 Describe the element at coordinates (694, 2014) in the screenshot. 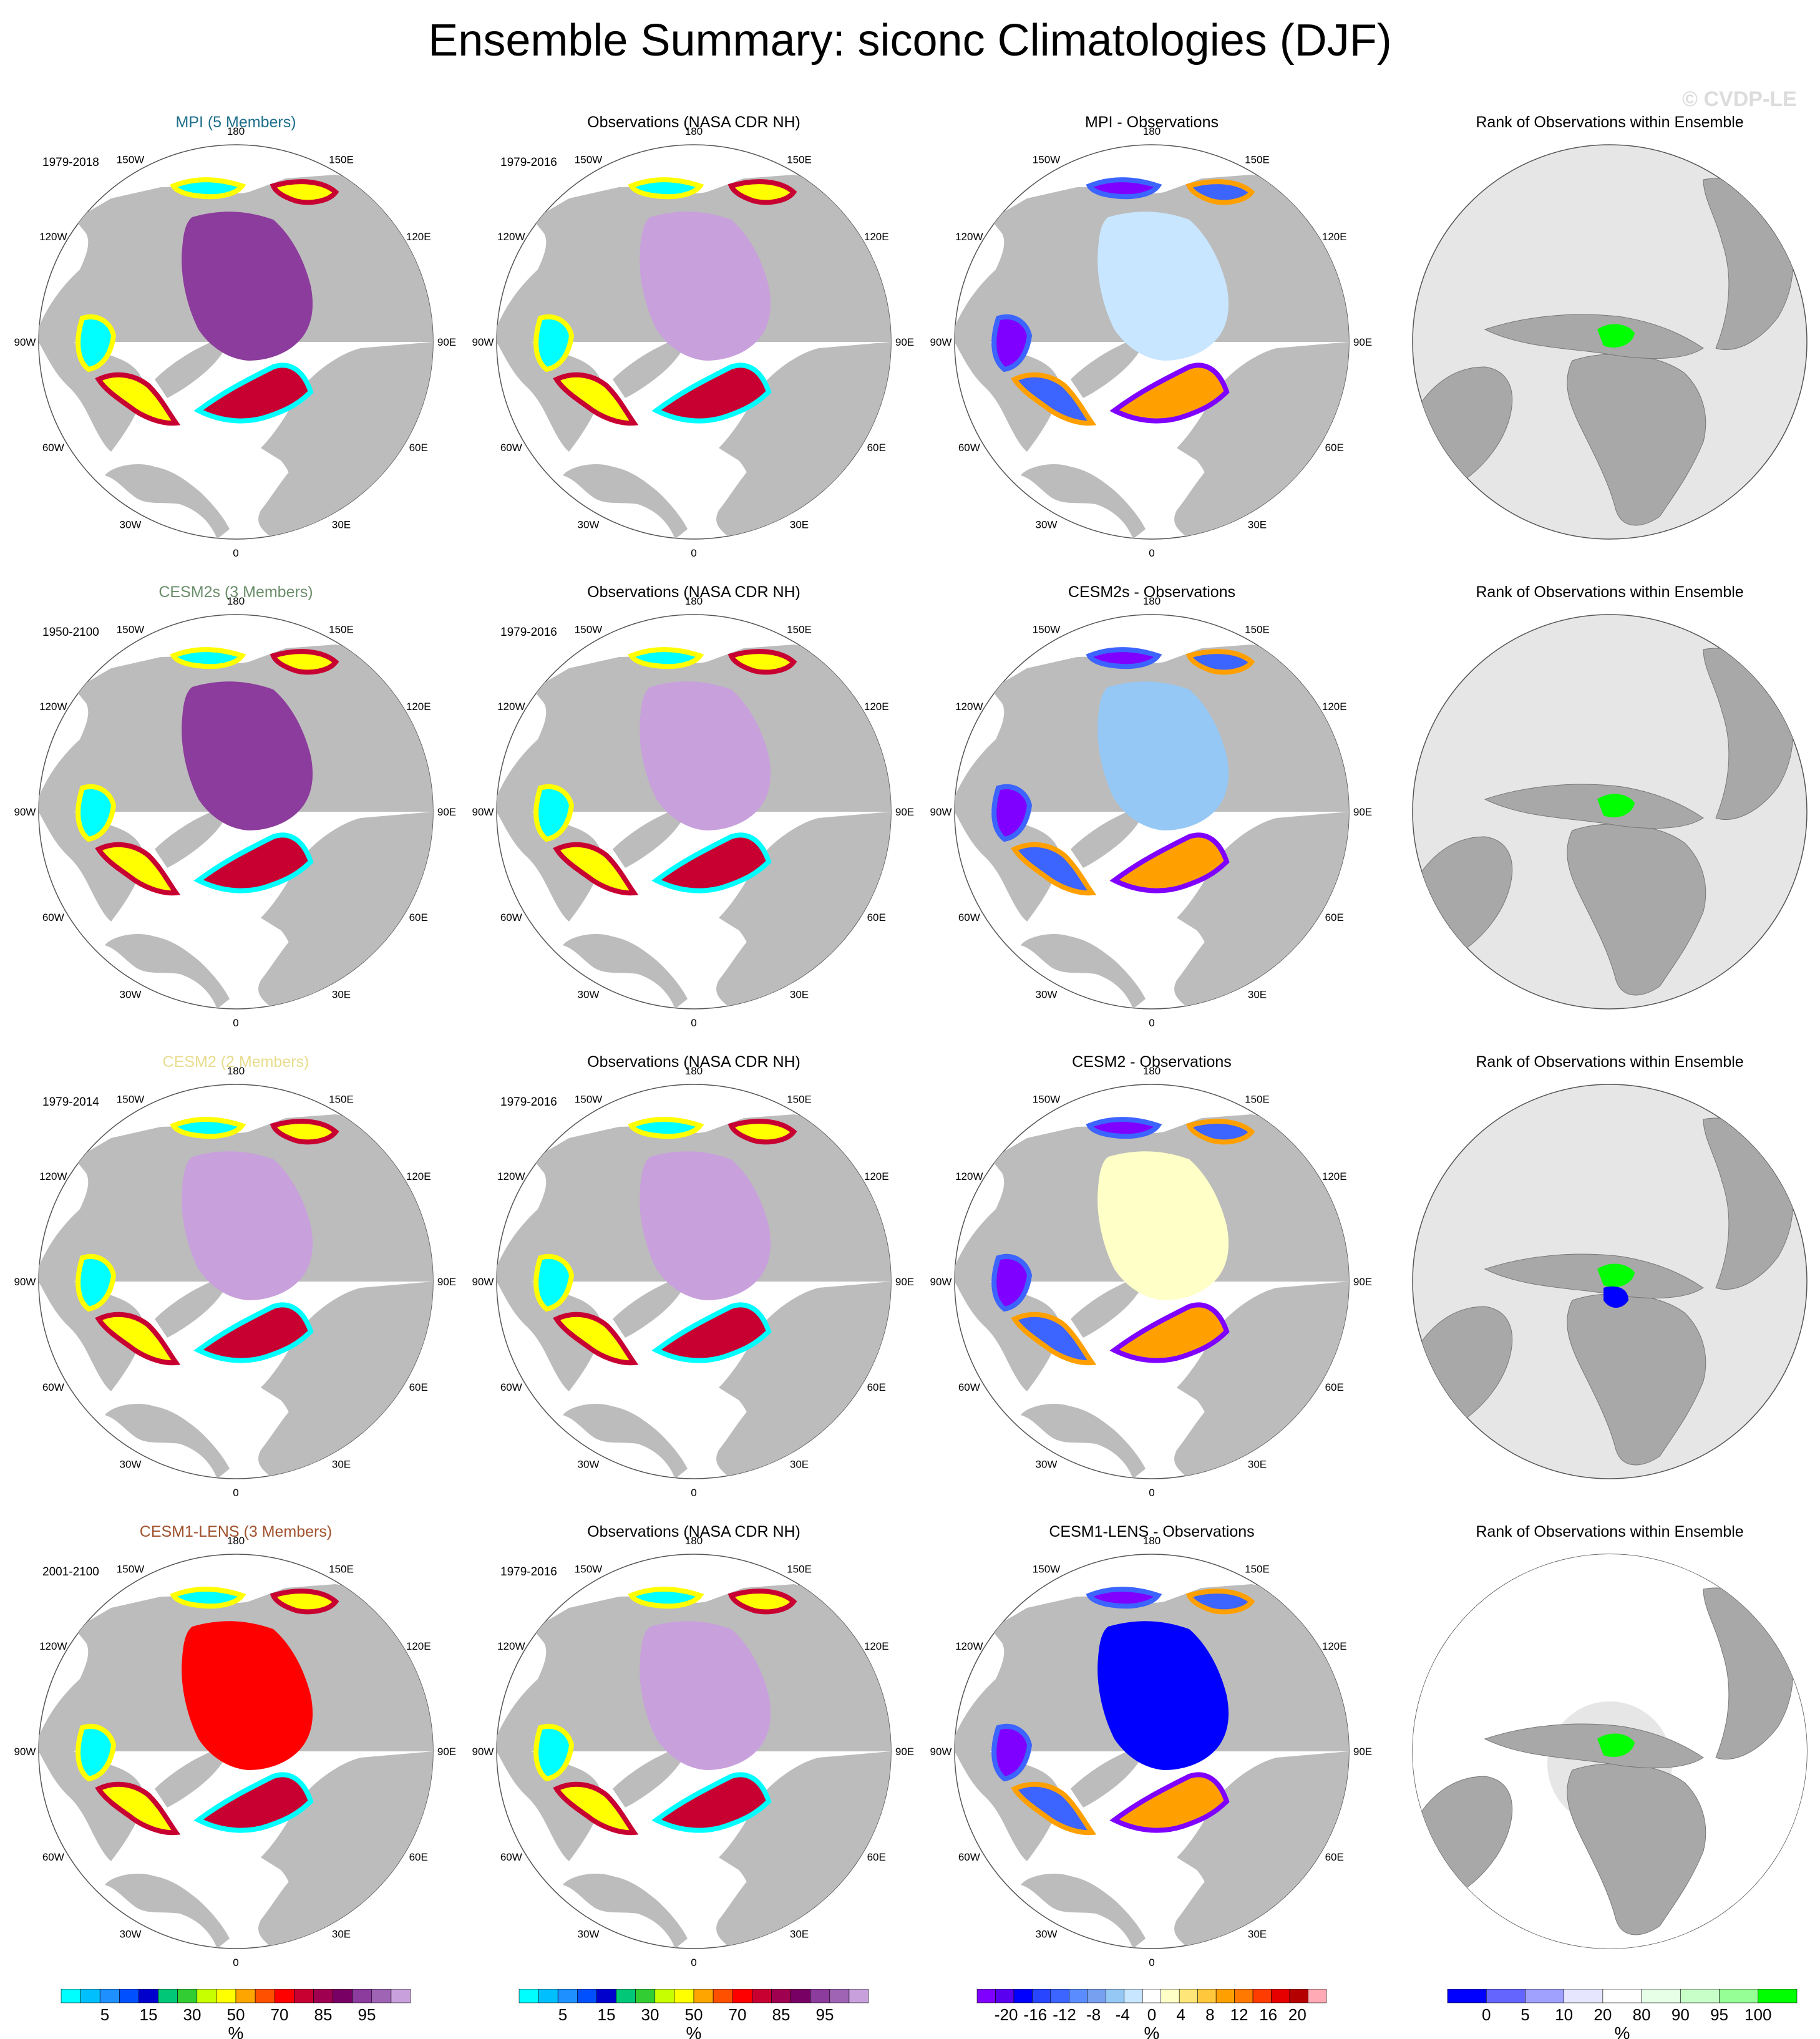

I see `colorbar: 5 15 30 50 70 85 95%` at that location.